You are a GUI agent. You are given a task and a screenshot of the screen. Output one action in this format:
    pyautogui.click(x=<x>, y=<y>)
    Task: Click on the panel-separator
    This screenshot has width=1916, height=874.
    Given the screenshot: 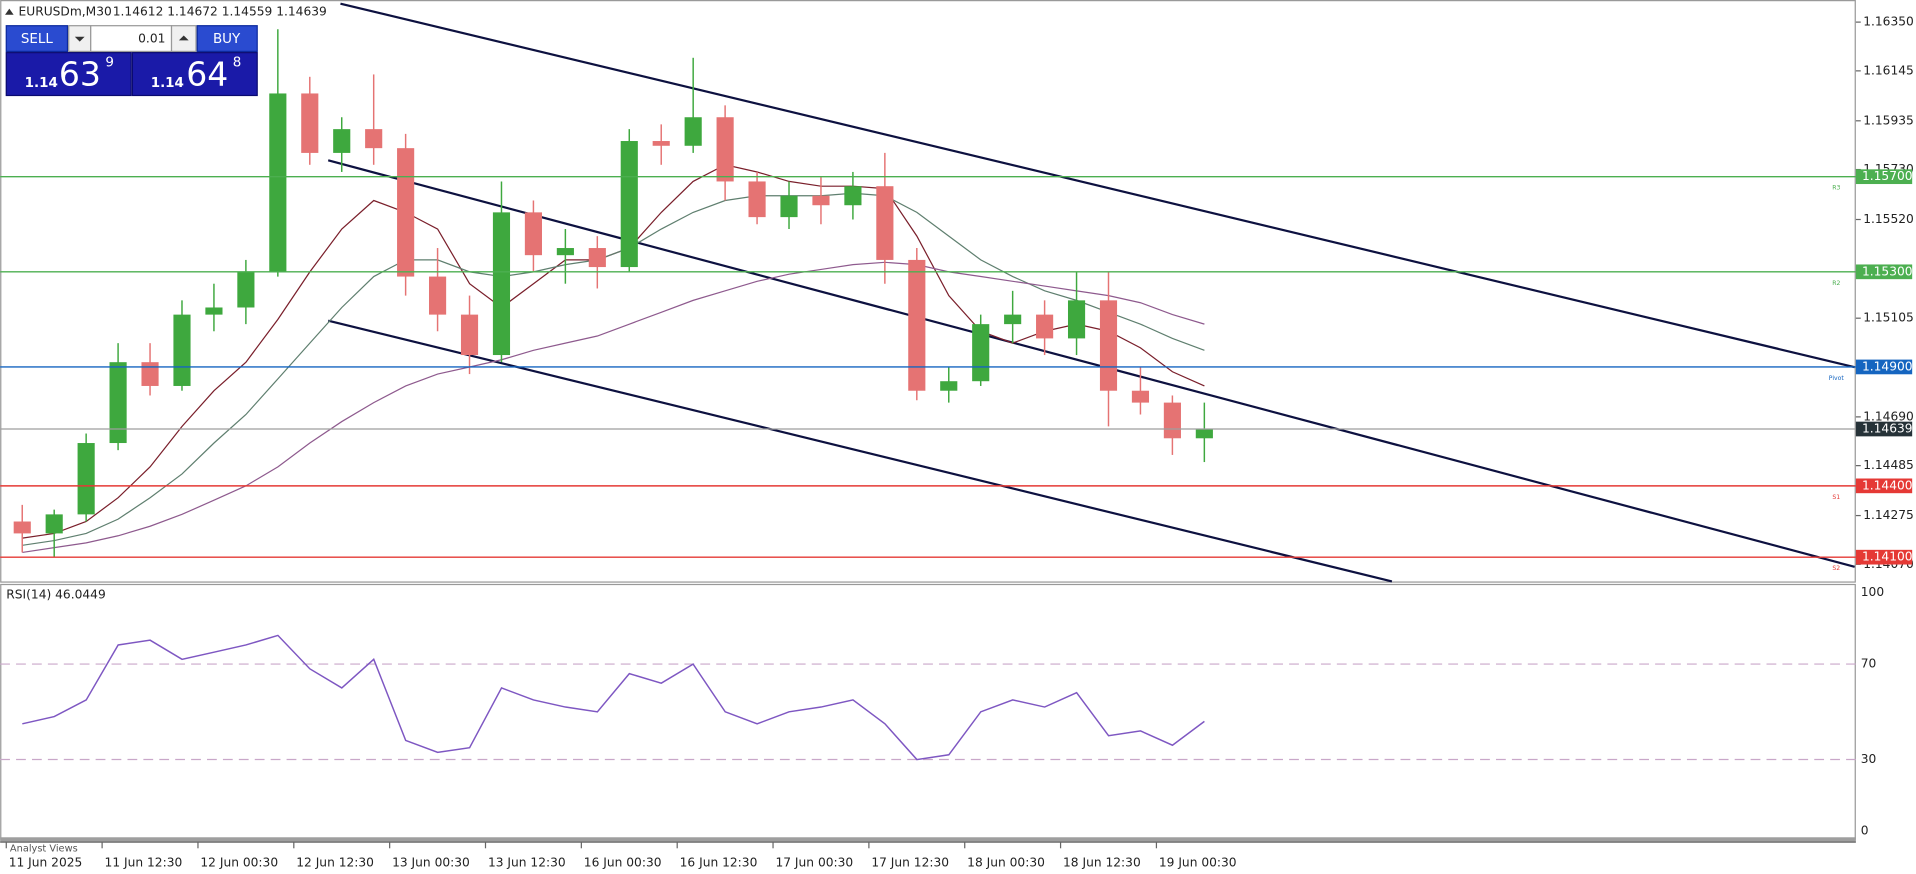 What is the action you would take?
    pyautogui.click(x=928, y=840)
    